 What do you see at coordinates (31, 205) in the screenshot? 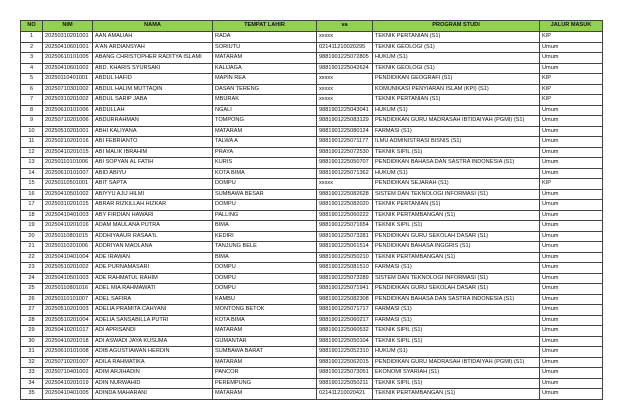
I see `cell-no: 17` at bounding box center [31, 205].